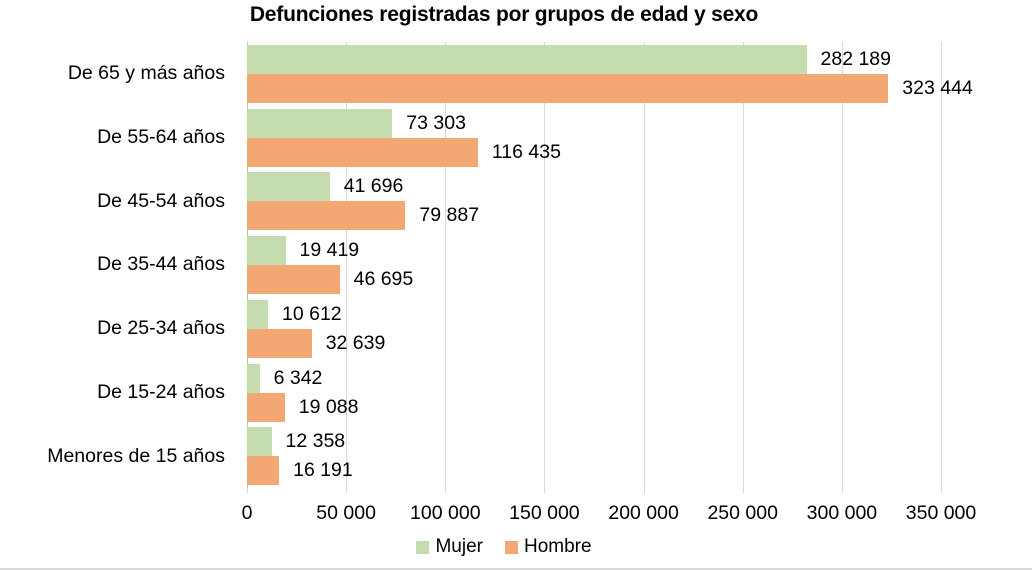 The image size is (1032, 570). Describe the element at coordinates (544, 513) in the screenshot. I see `x-tick-label: 150 000` at that location.